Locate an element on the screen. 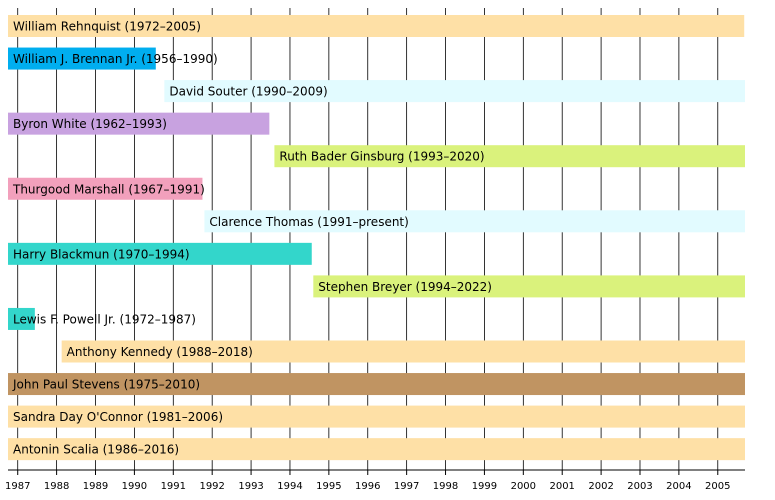 The image size is (775, 500). x-tick-label: 1999 is located at coordinates (484, 486).